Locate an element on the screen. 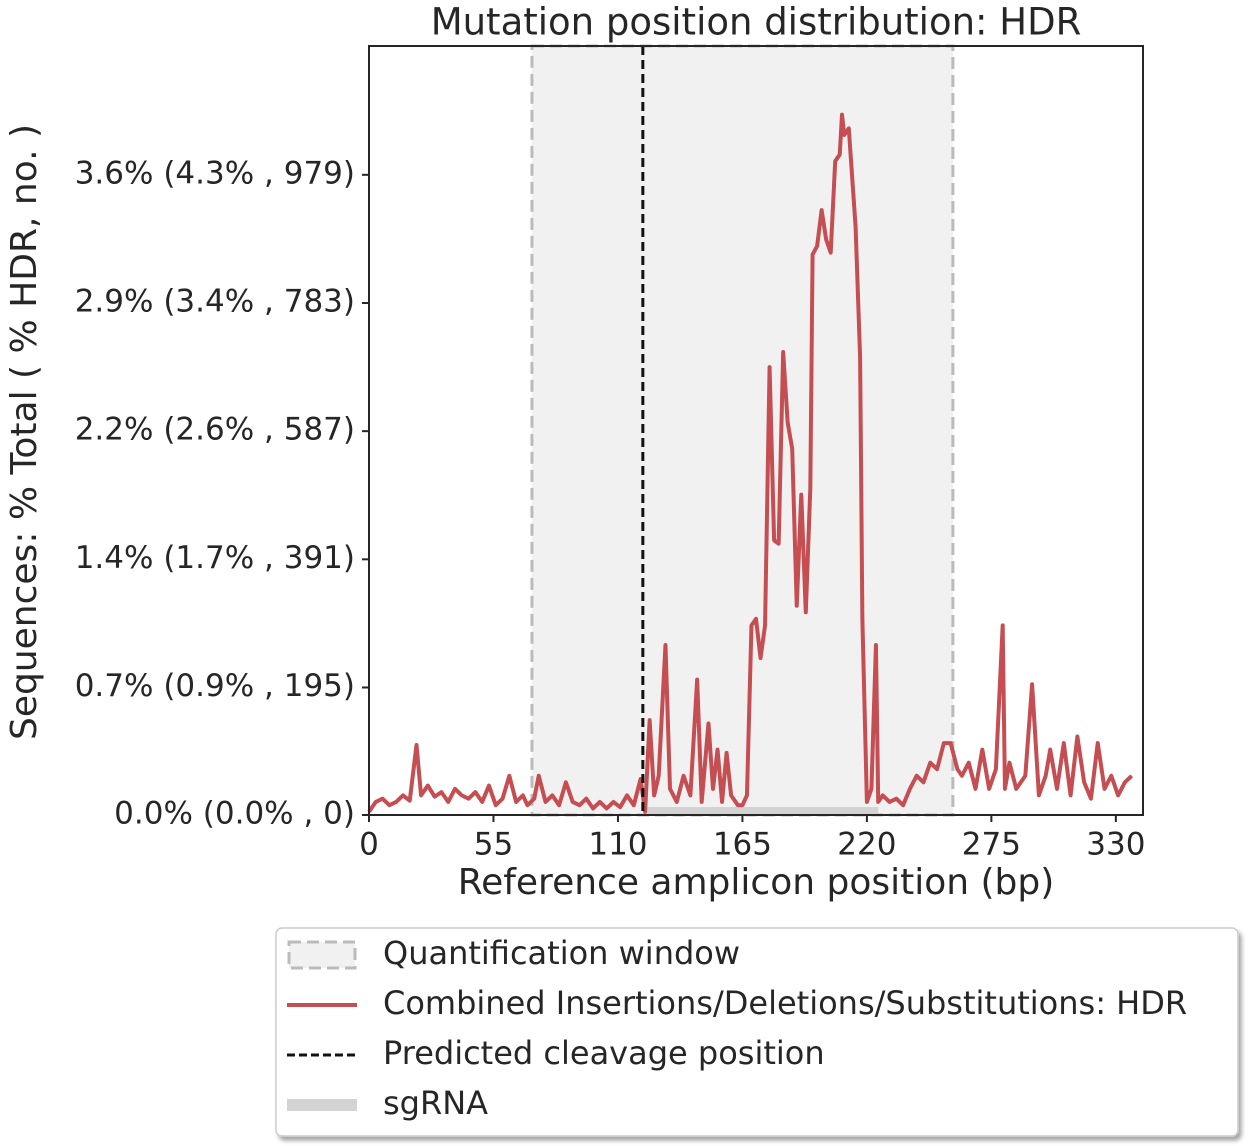  sgrna-bar is located at coordinates (762, 810).